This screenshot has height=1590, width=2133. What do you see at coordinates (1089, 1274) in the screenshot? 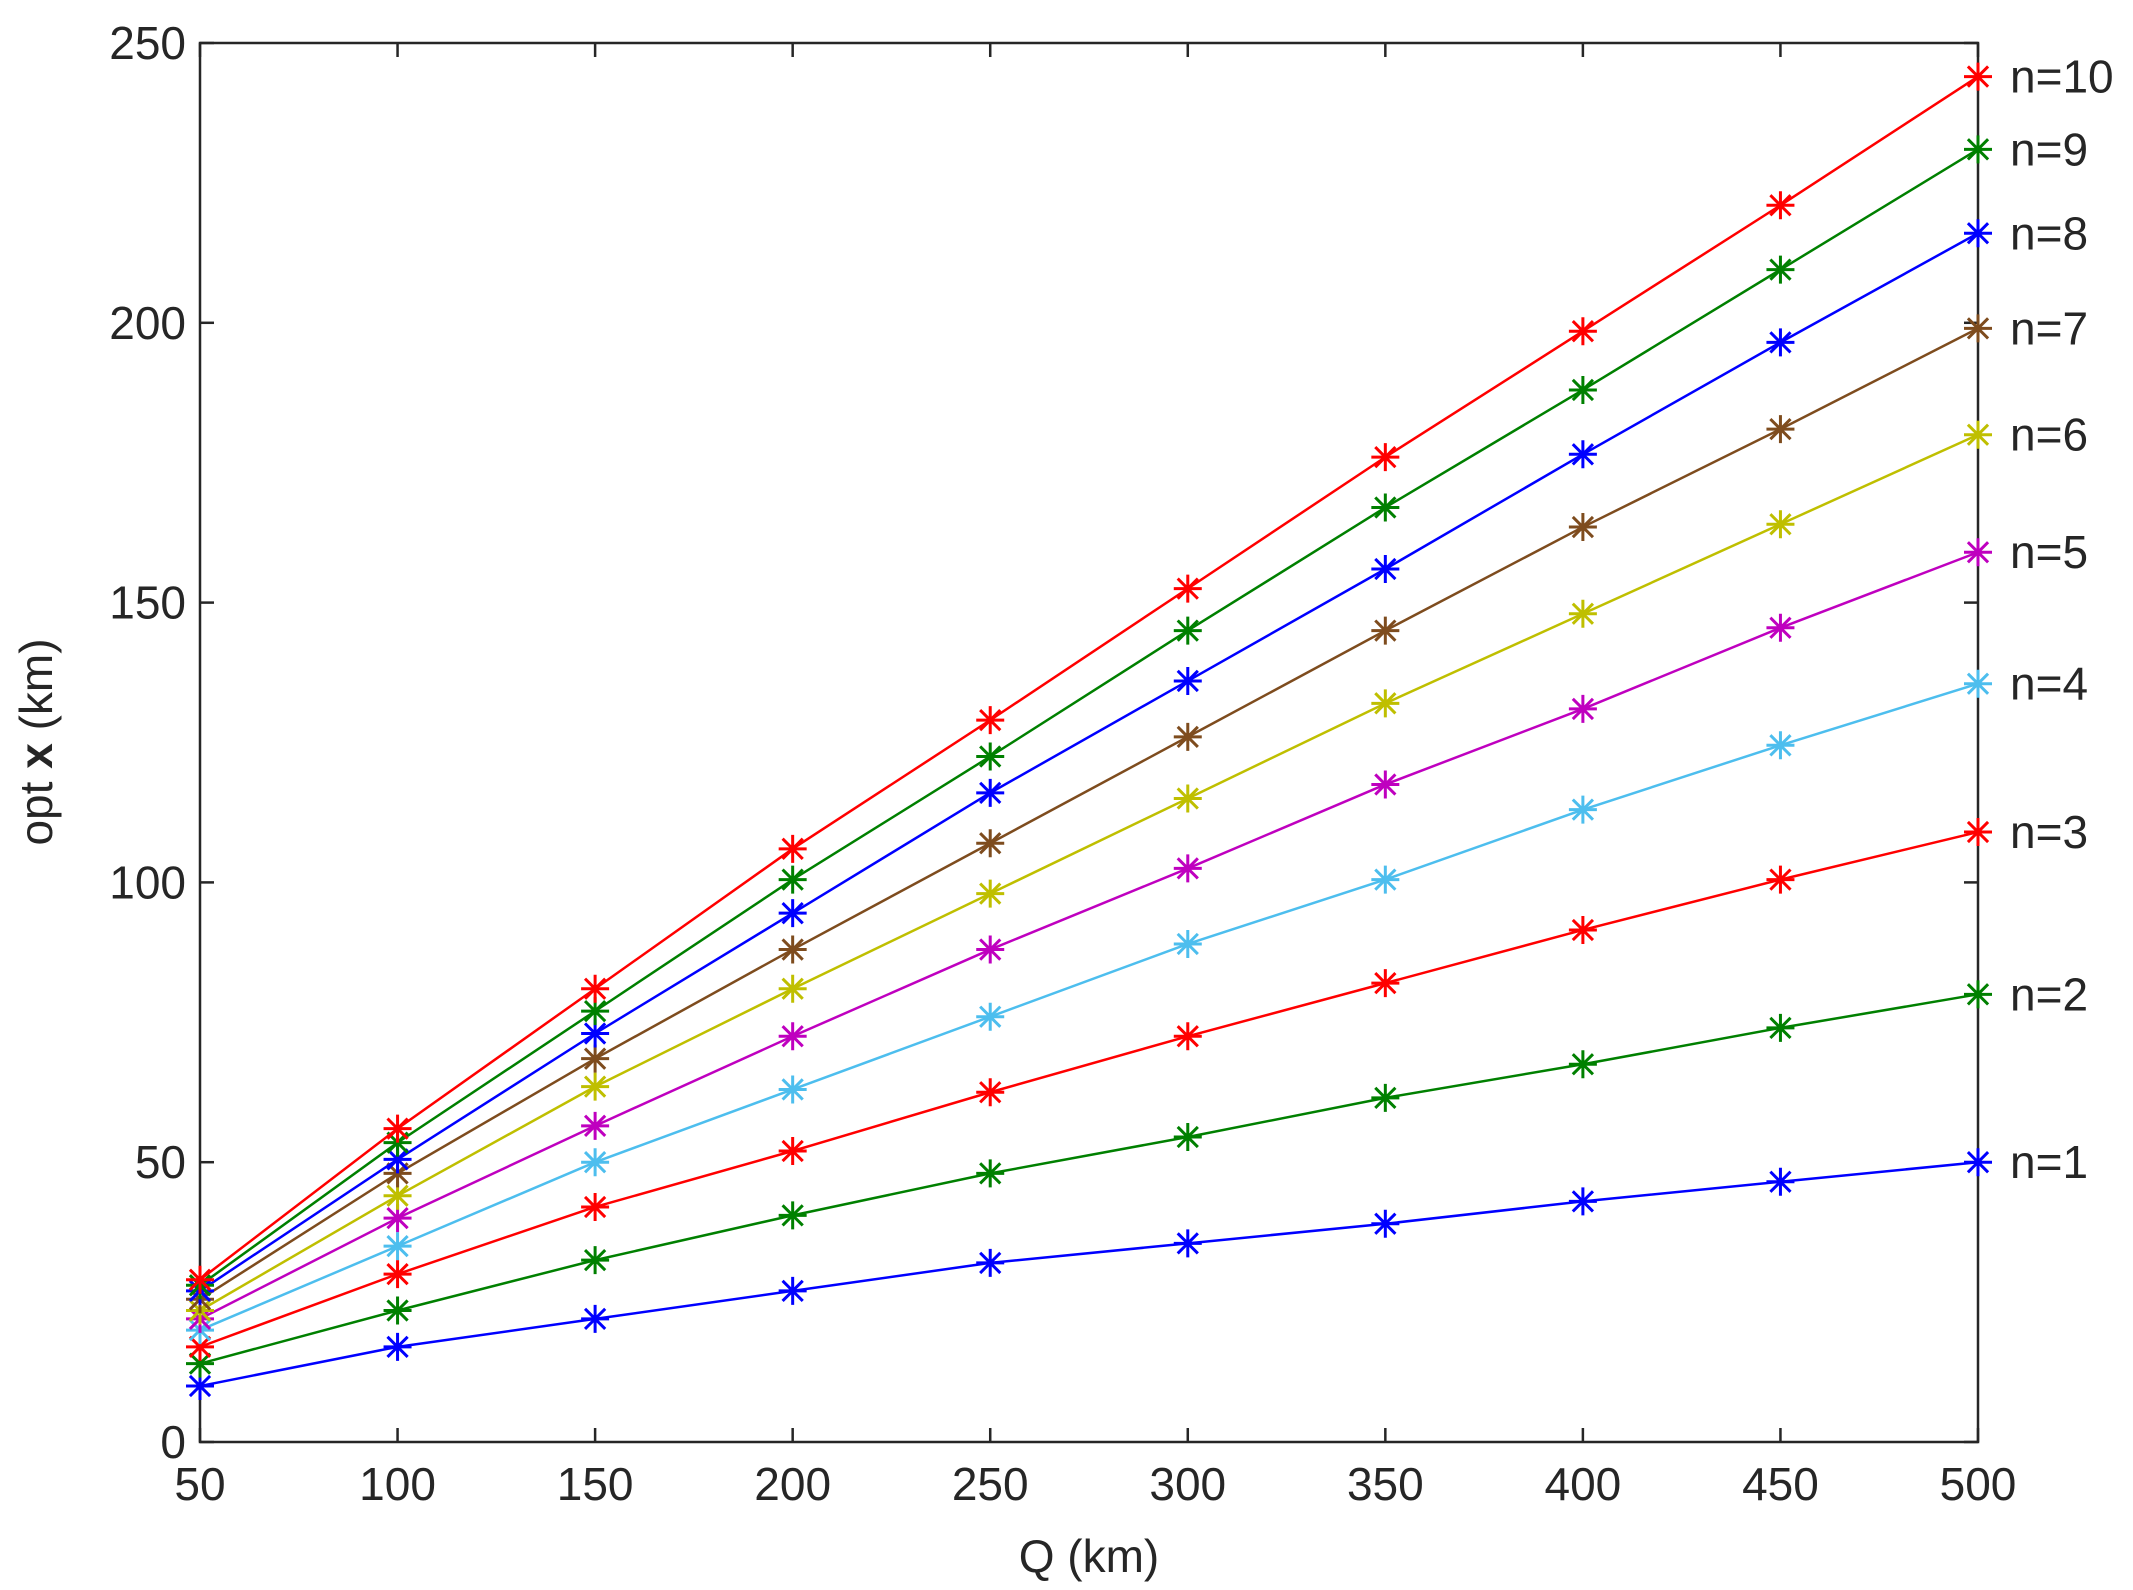
I see `series-n=1` at bounding box center [1089, 1274].